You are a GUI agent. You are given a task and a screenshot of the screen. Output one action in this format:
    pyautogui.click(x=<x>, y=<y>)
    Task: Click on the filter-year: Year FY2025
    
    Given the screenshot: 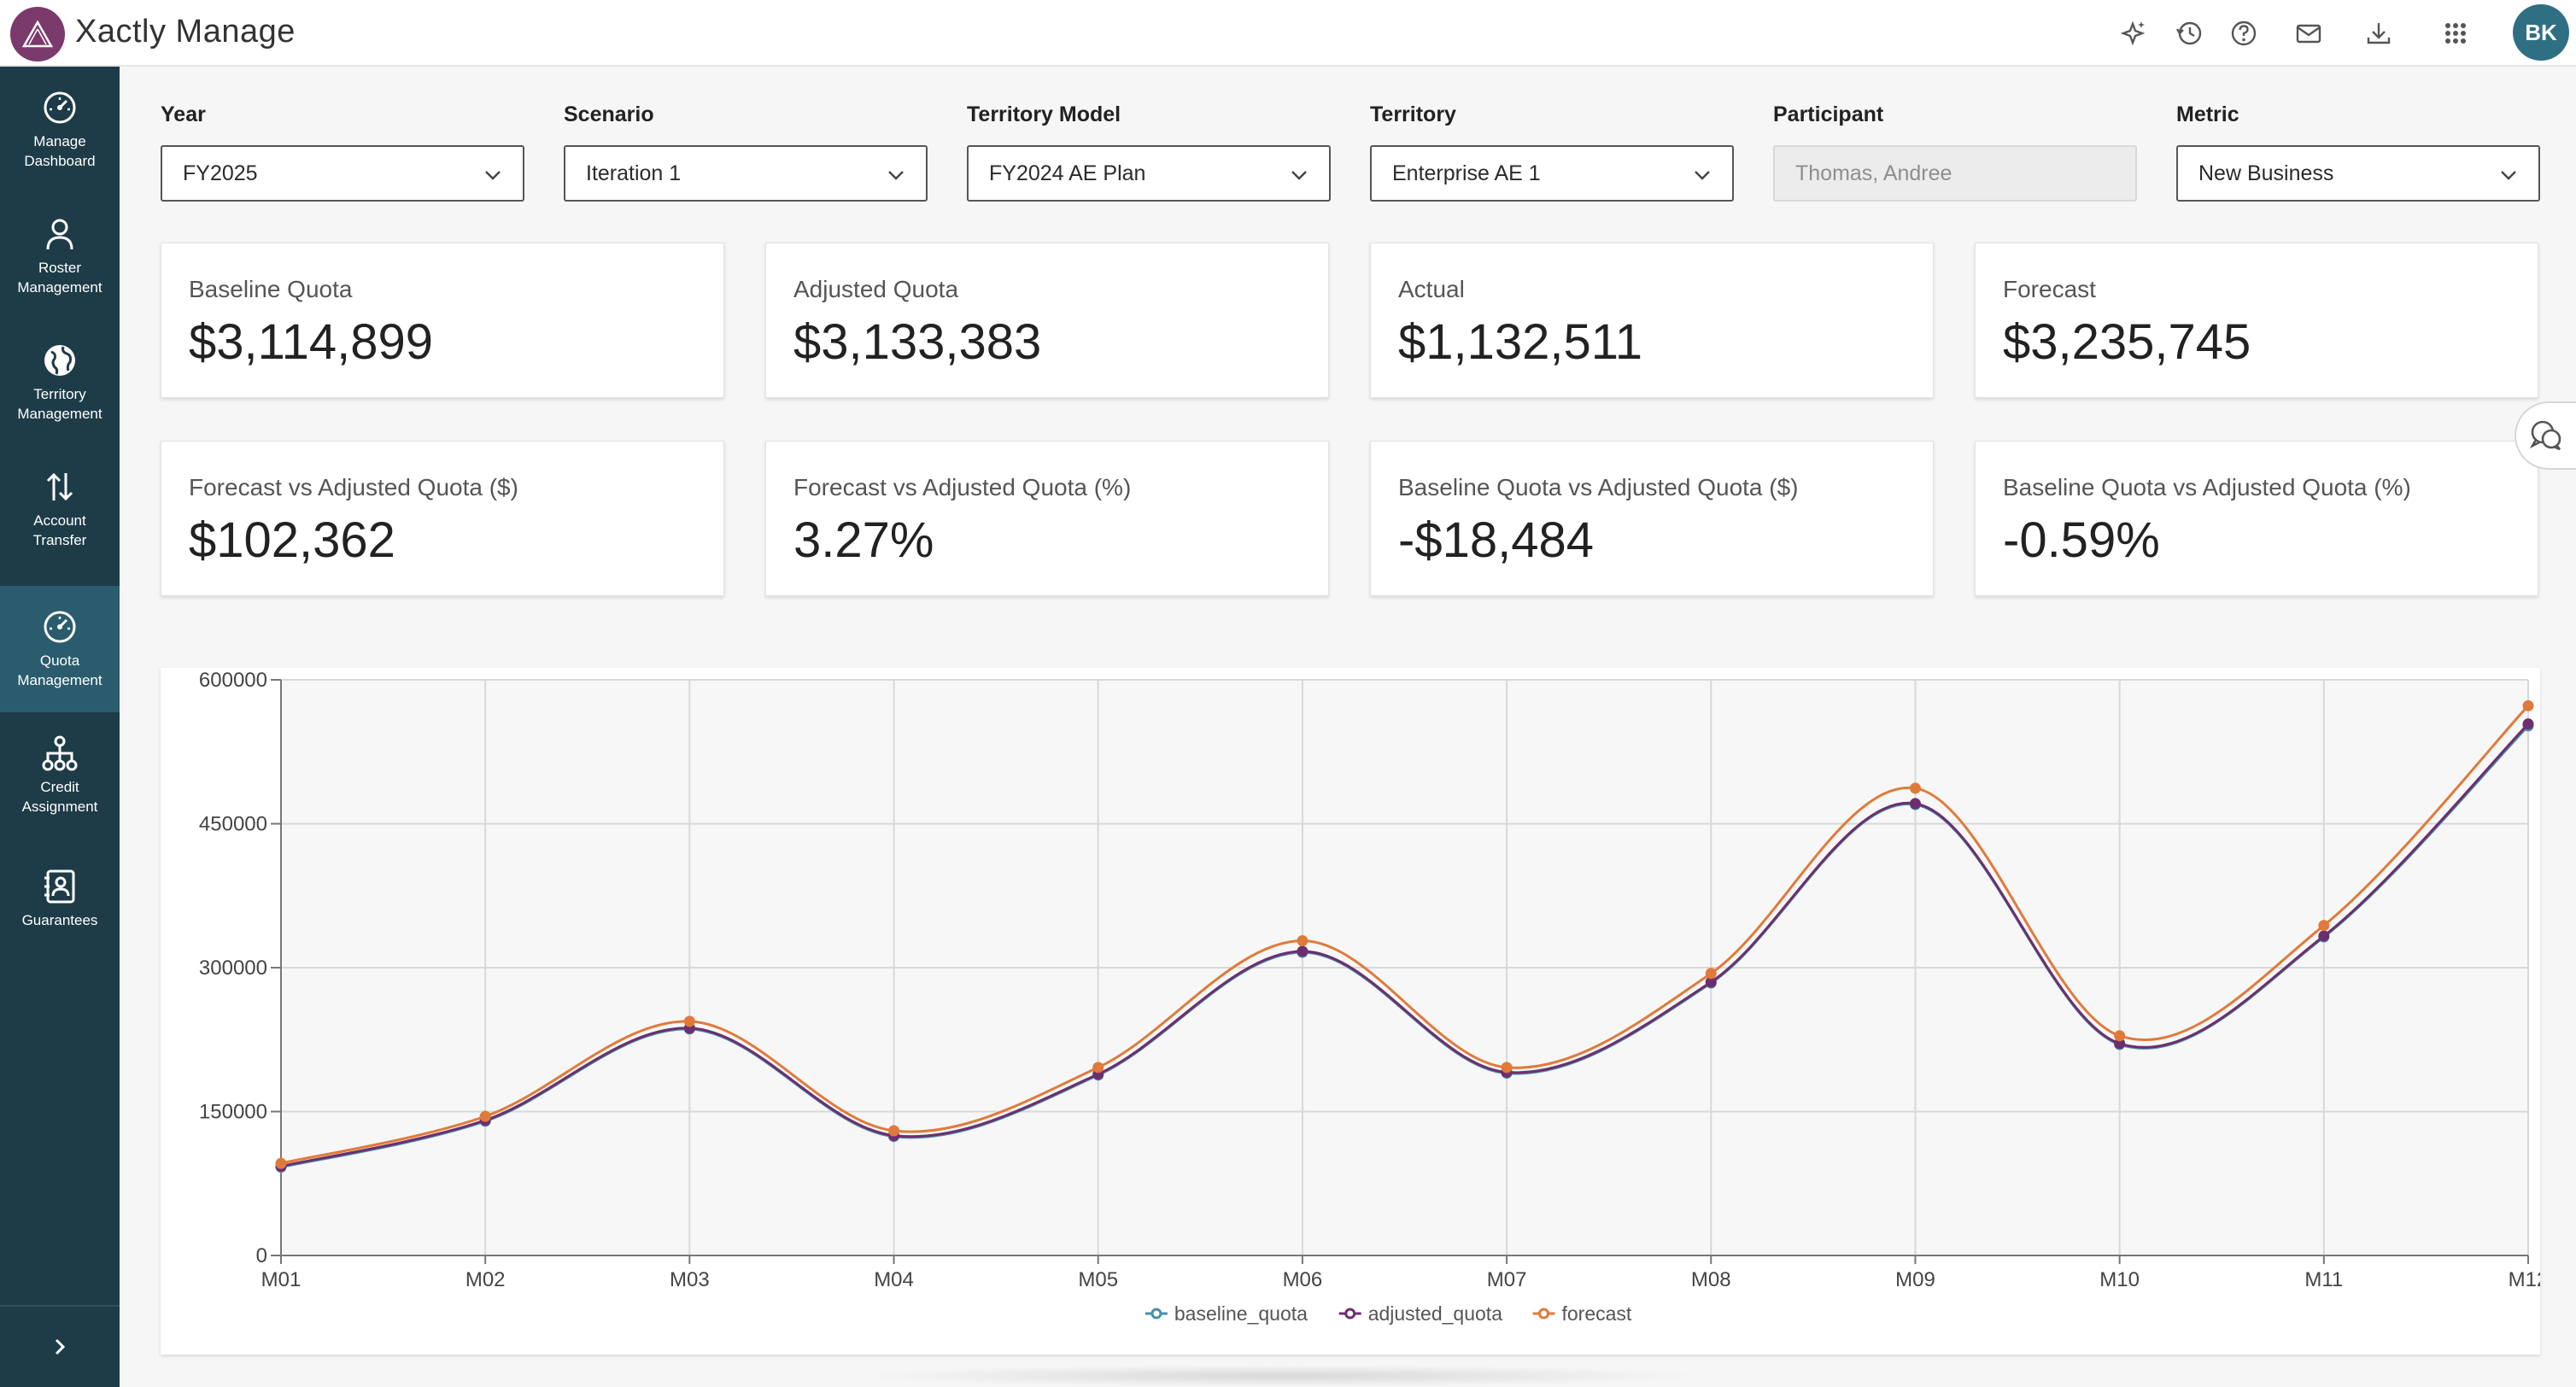 What is the action you would take?
    pyautogui.click(x=342, y=152)
    